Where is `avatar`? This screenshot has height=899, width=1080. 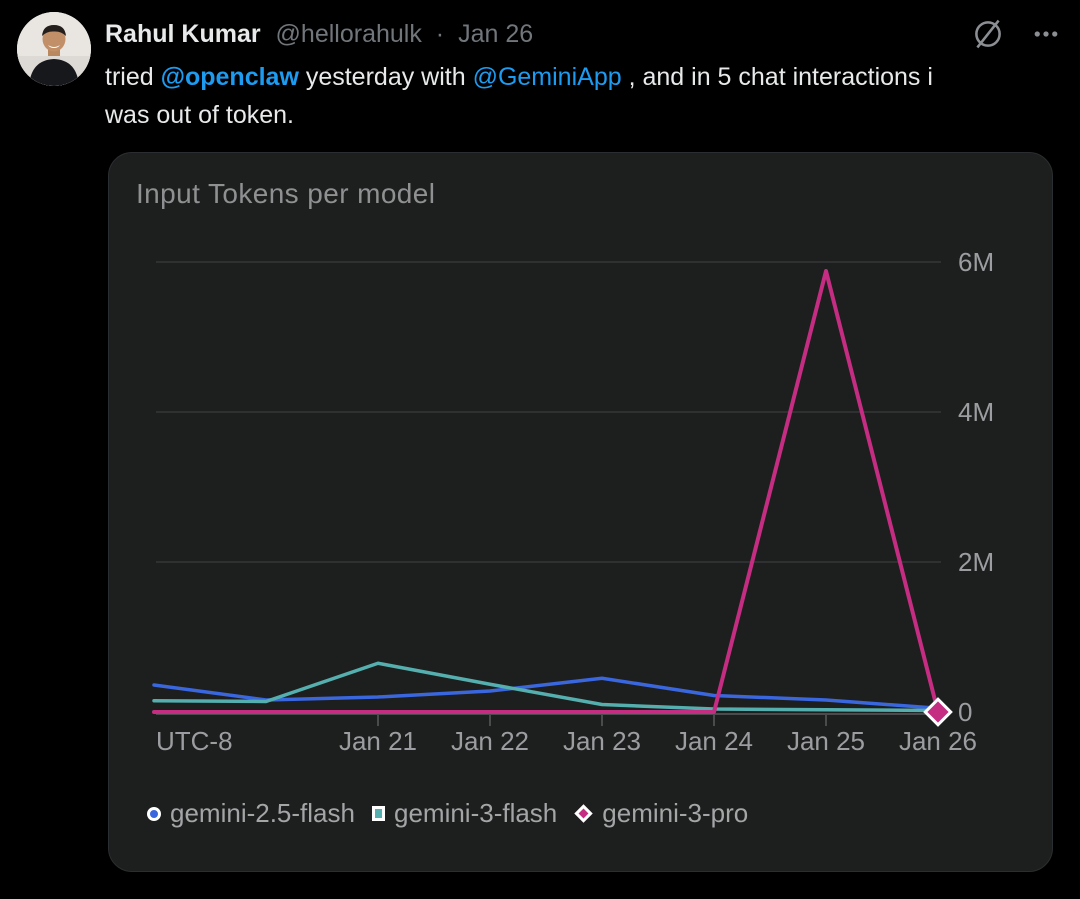
avatar is located at coordinates (54, 49).